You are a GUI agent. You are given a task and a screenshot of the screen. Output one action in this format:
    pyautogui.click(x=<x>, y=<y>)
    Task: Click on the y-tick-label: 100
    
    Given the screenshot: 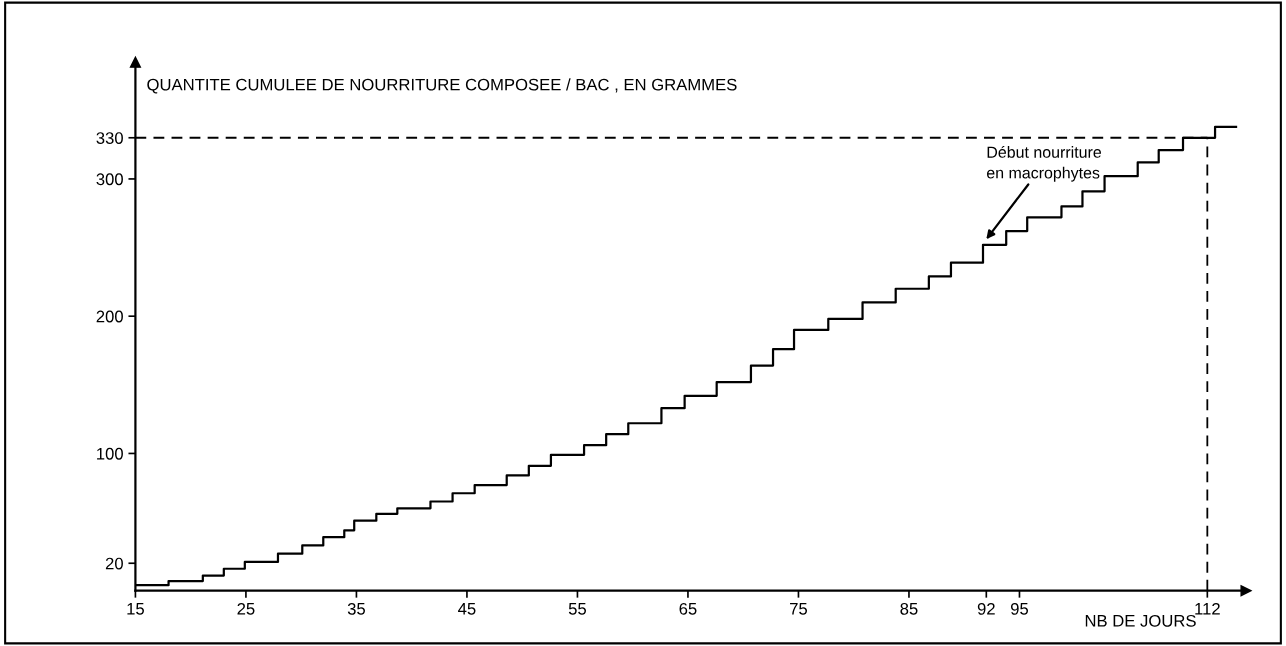 What is the action you would take?
    pyautogui.click(x=110, y=453)
    